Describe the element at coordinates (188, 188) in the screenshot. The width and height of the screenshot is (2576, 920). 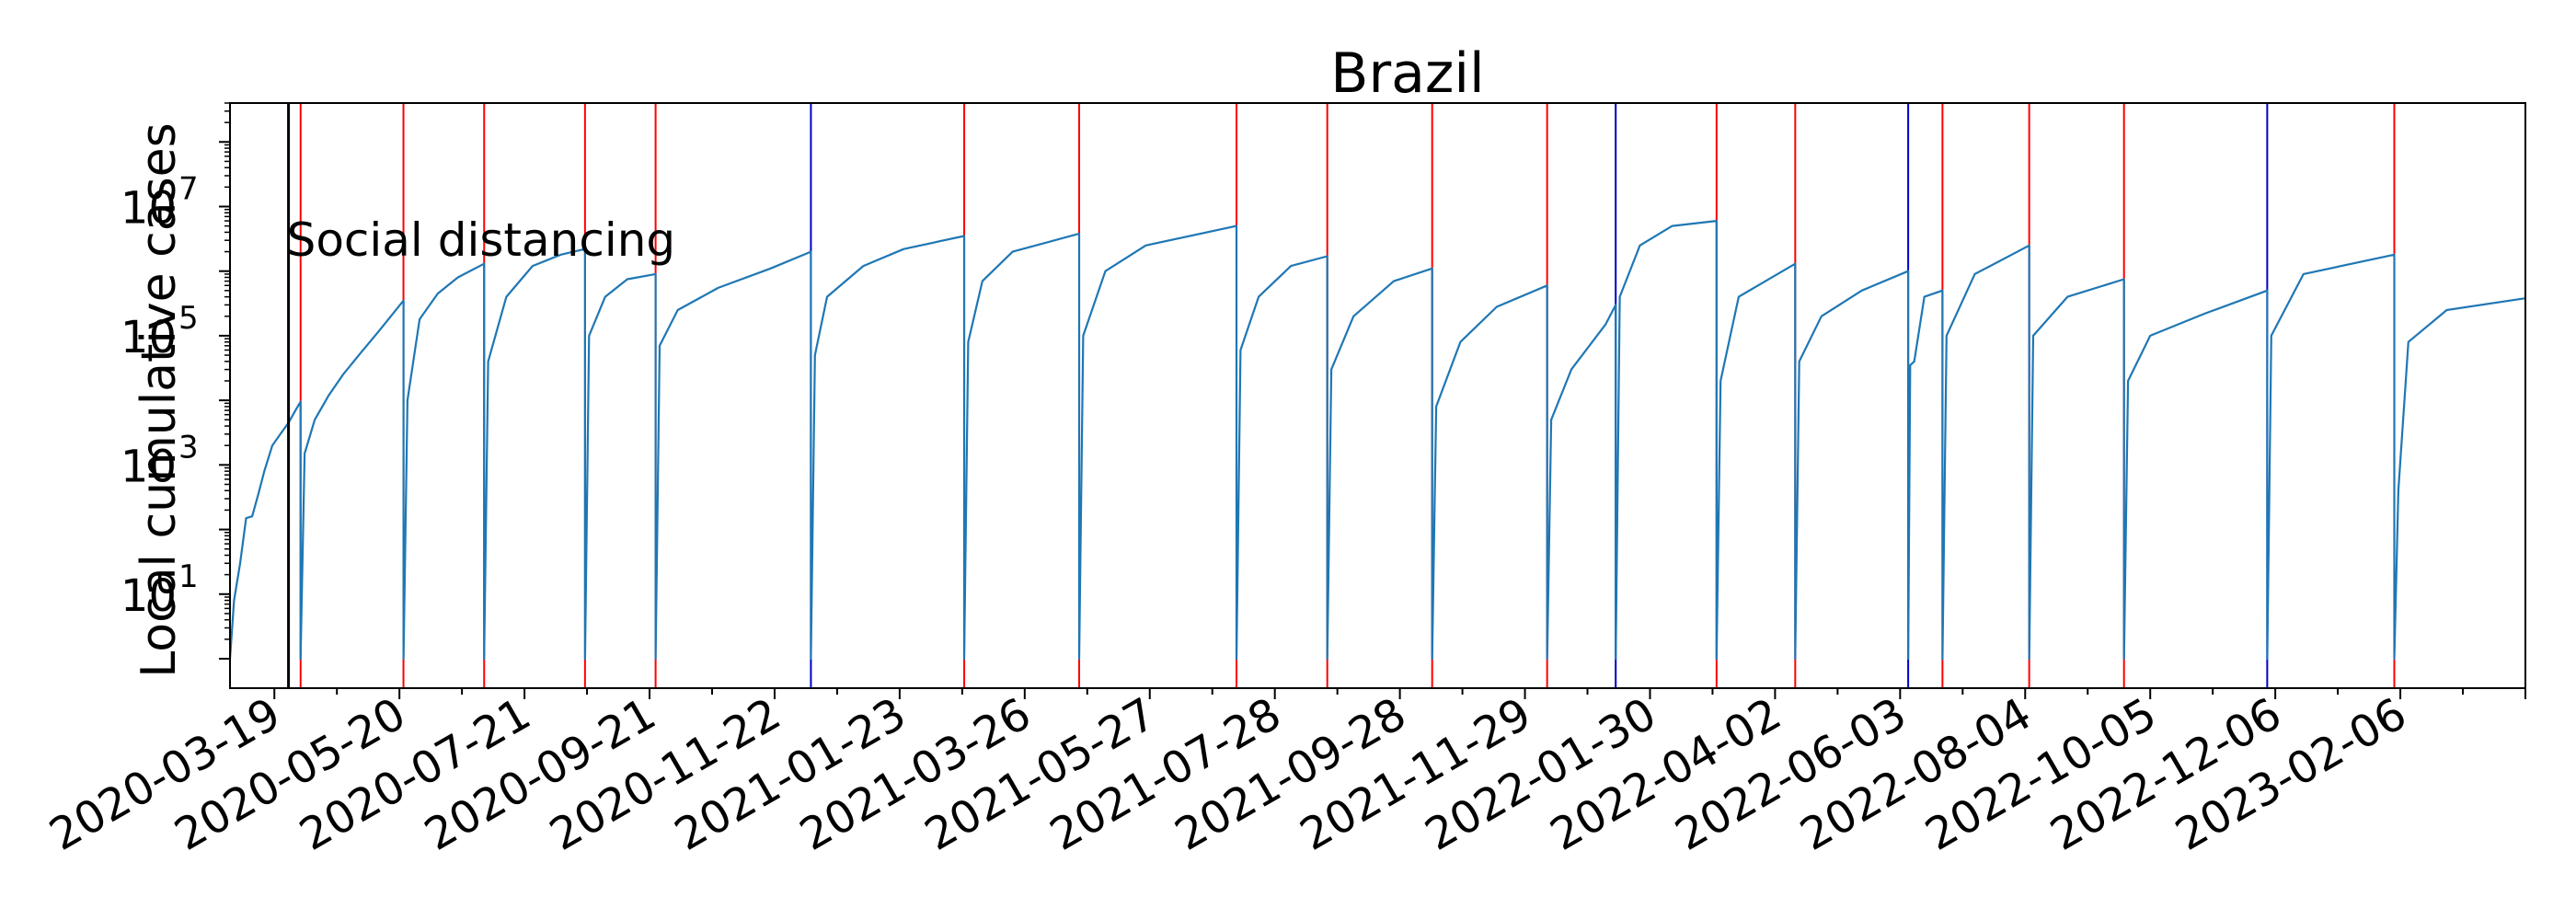
I see `y-tick-exponent: 7` at that location.